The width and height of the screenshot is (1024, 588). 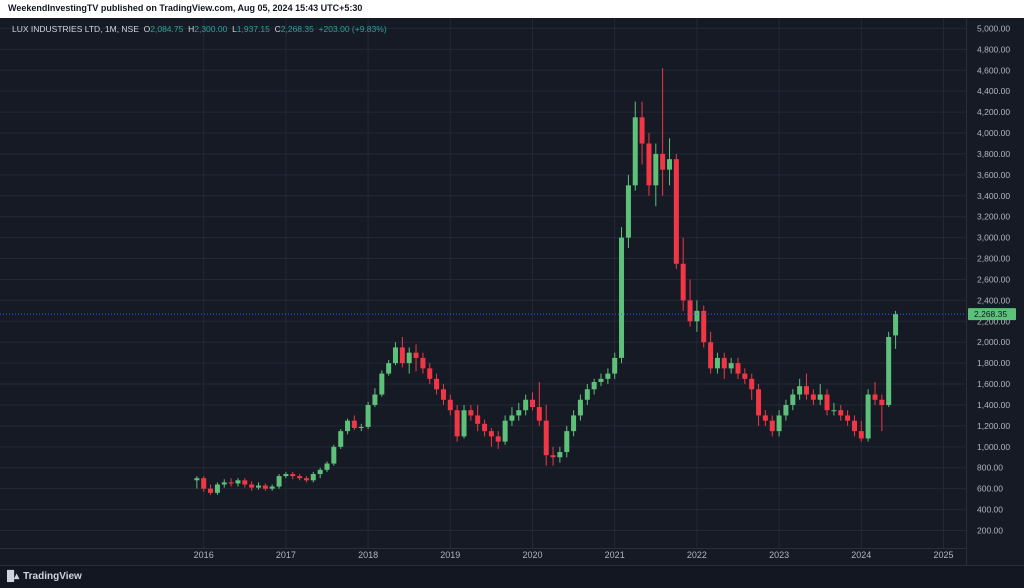 What do you see at coordinates (697, 555) in the screenshot?
I see `x-tick-label: 2022` at bounding box center [697, 555].